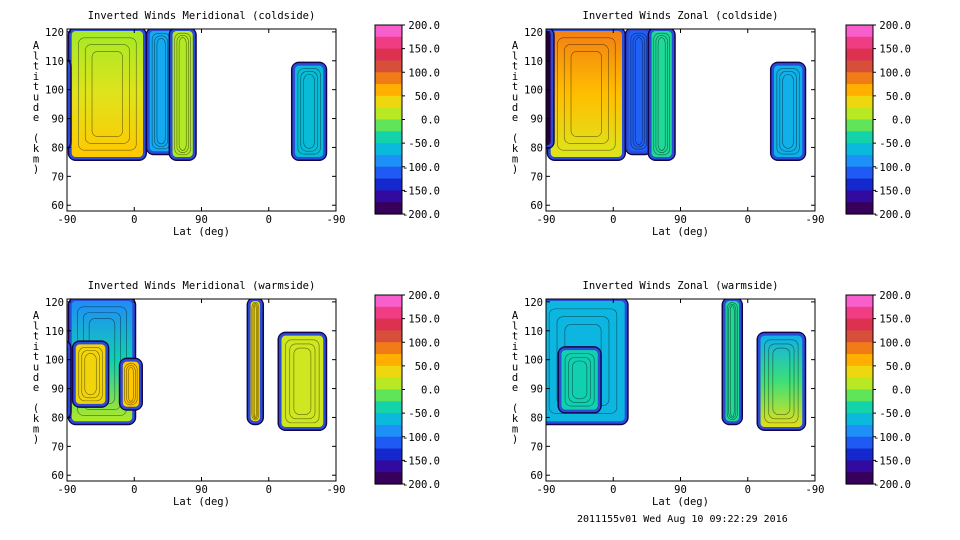 The height and width of the screenshot is (540, 960). I want to click on colorbar-label: -100.0, so click(421, 438).